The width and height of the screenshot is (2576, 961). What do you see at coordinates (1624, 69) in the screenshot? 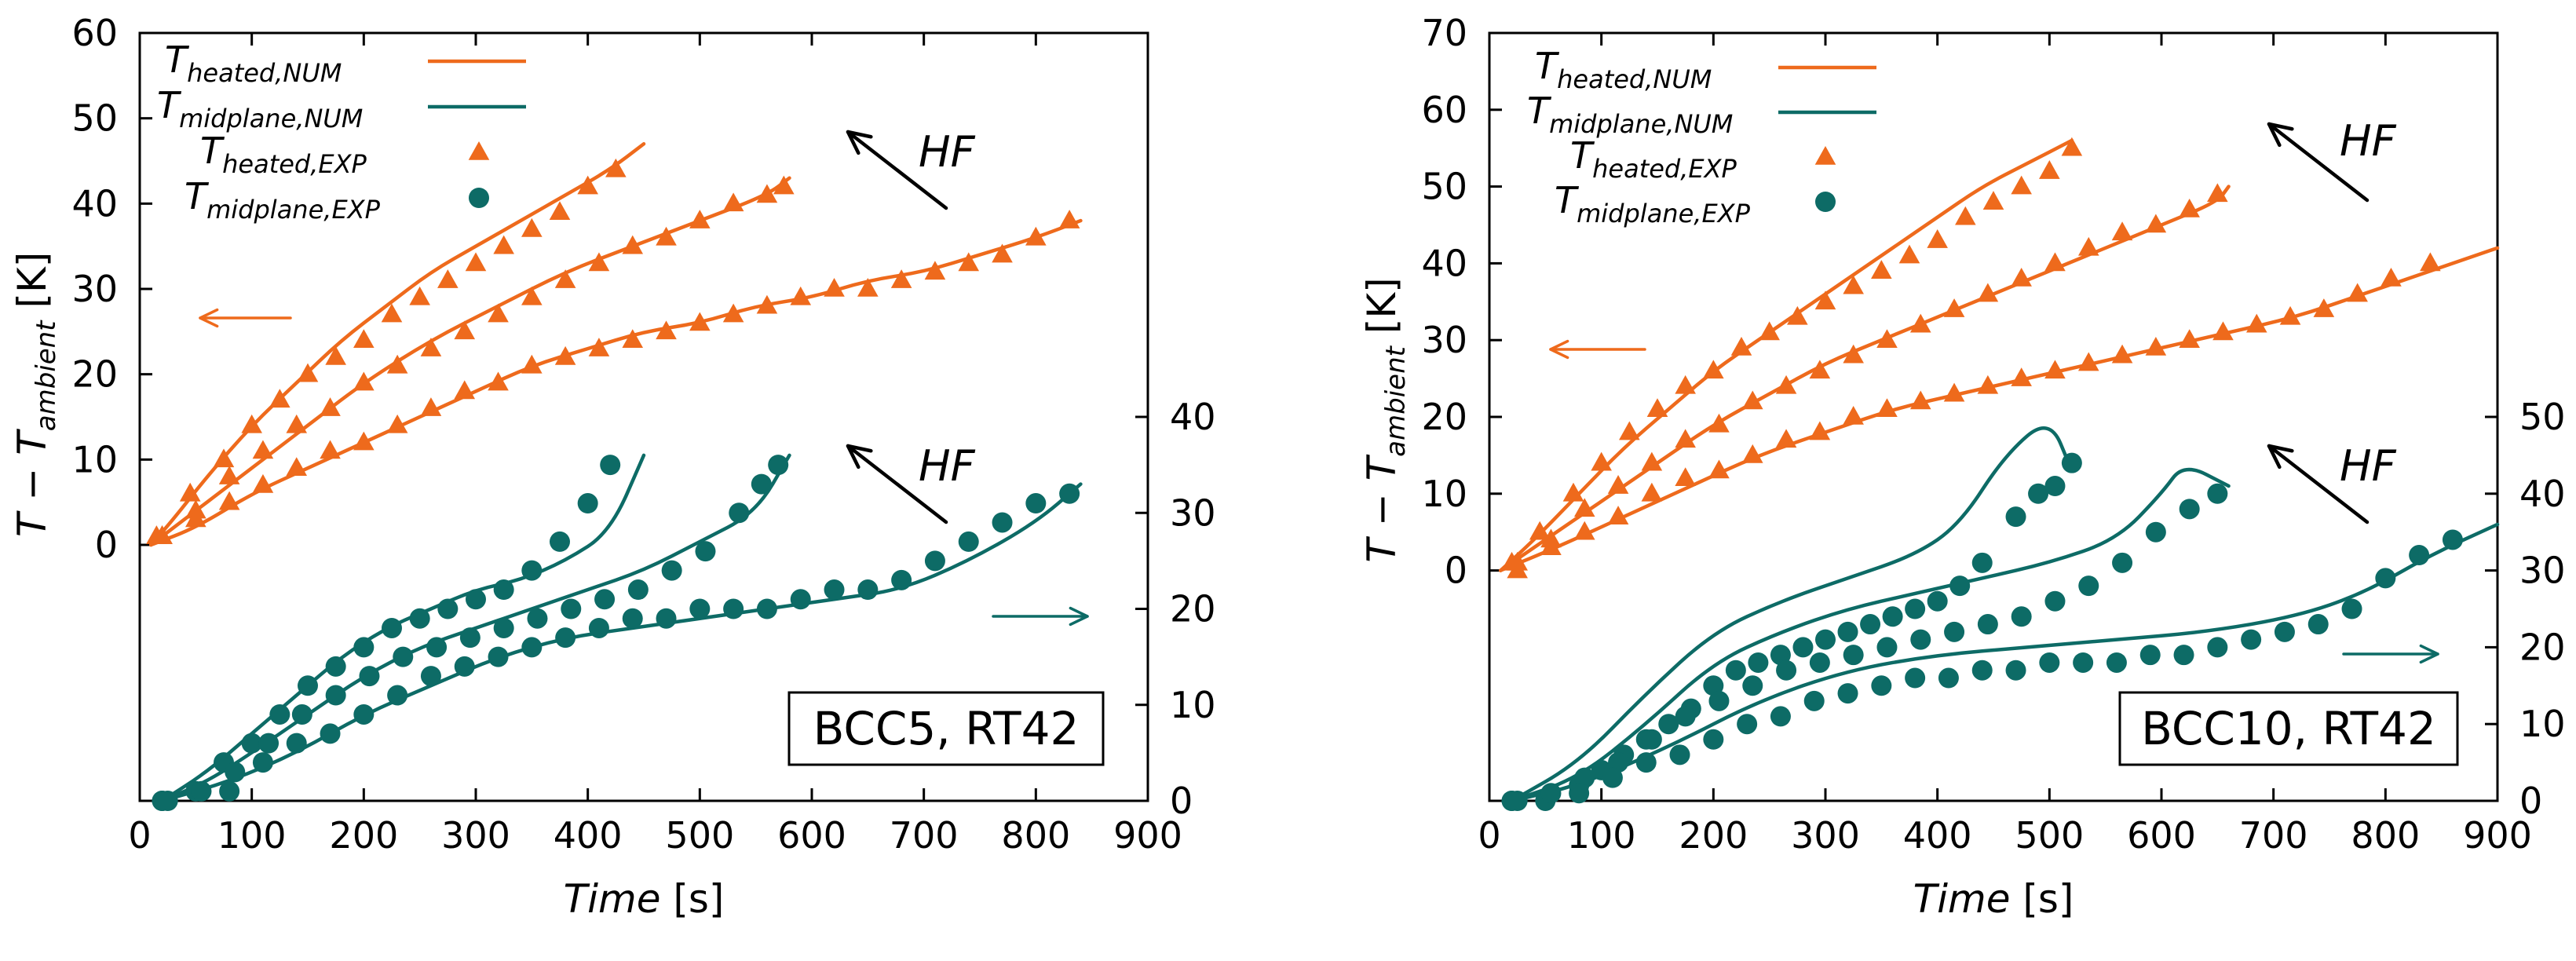
I see `legend-entry-label: Theated,NUM` at bounding box center [1624, 69].